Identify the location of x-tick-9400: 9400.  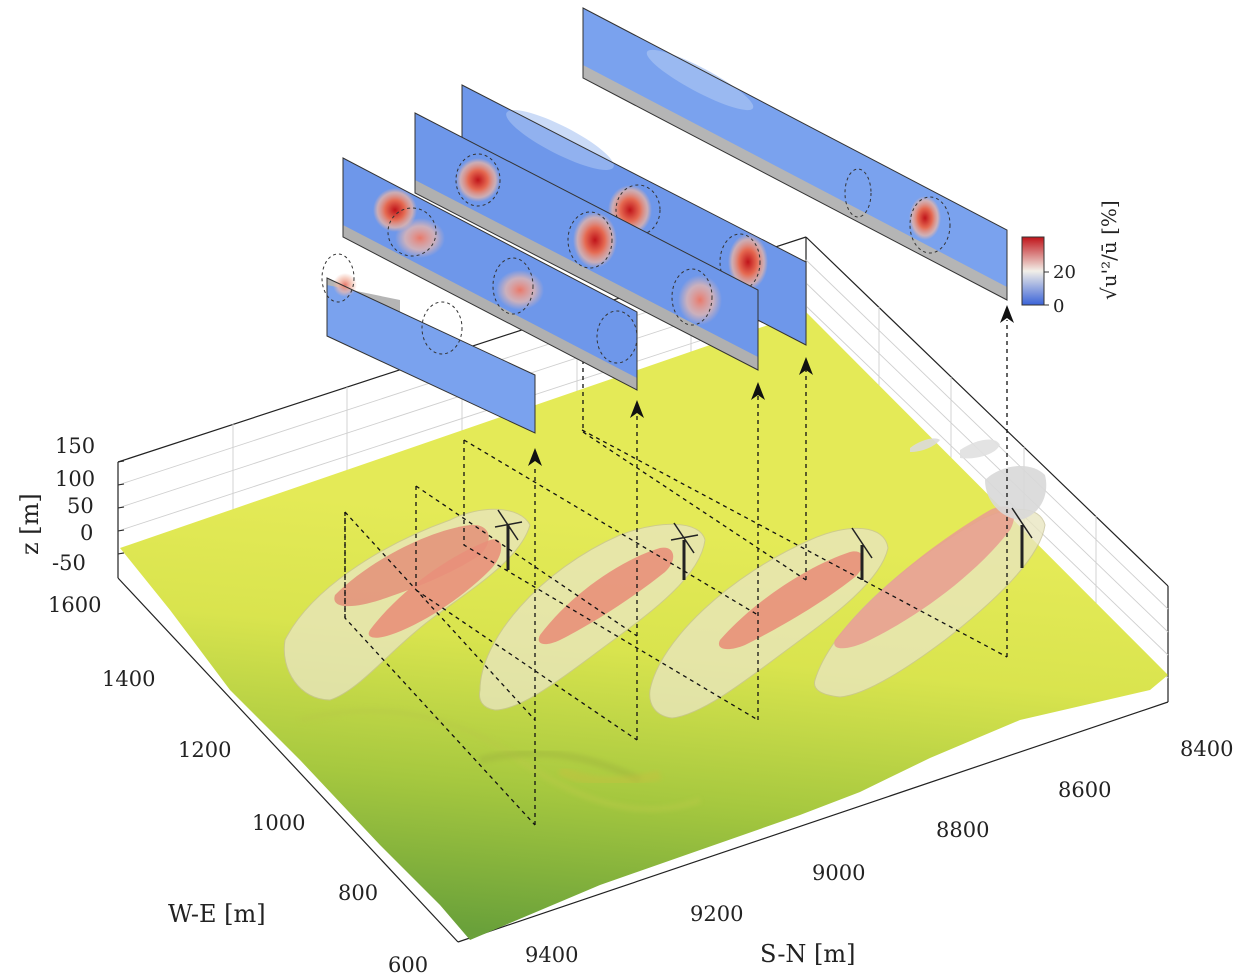
(551, 955).